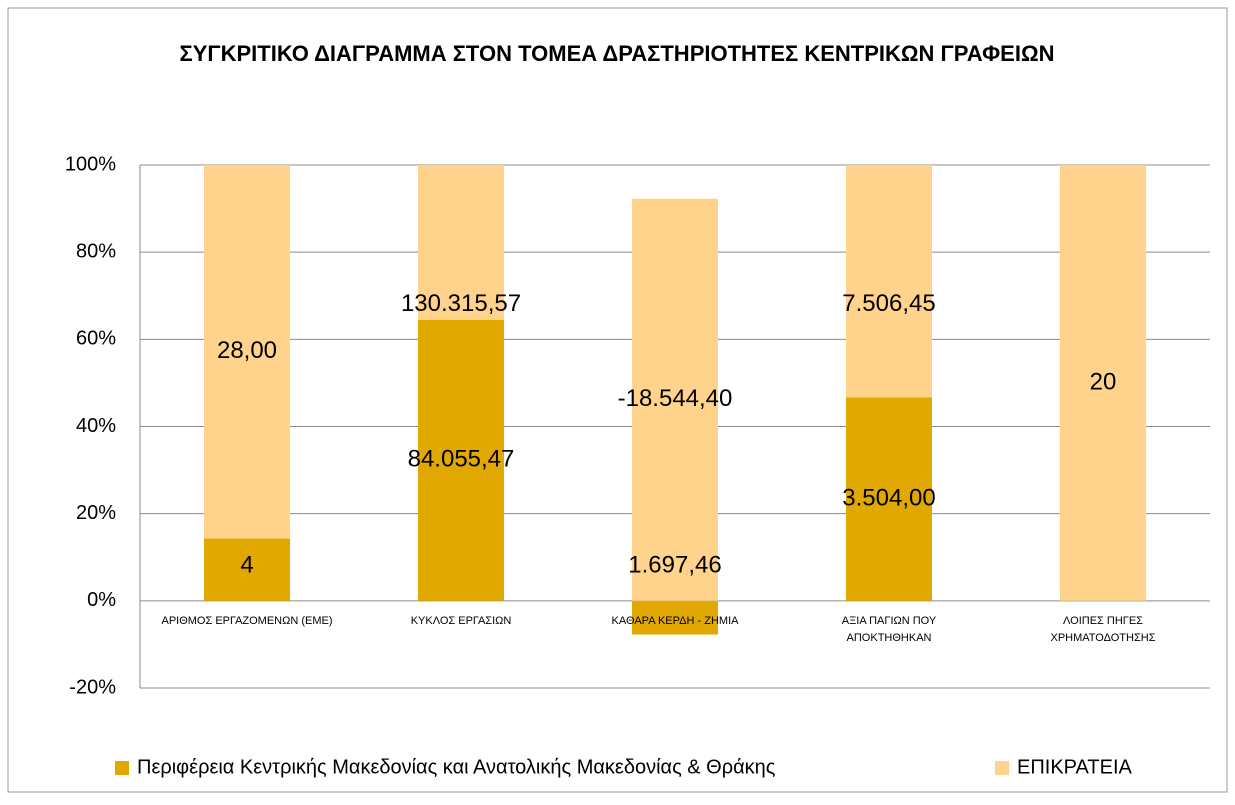 This screenshot has height=805, width=1235. I want to click on y-tick-label: 0%, so click(101, 600).